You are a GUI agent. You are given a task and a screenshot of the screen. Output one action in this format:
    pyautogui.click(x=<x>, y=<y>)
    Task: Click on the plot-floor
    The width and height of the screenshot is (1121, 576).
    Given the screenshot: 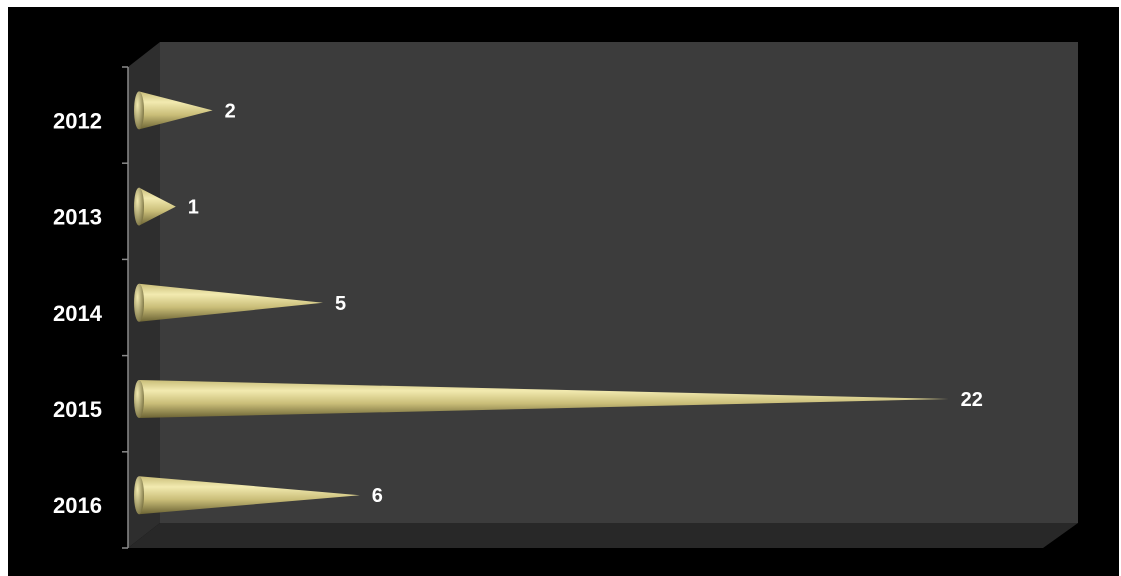 What is the action you would take?
    pyautogui.click(x=603, y=535)
    